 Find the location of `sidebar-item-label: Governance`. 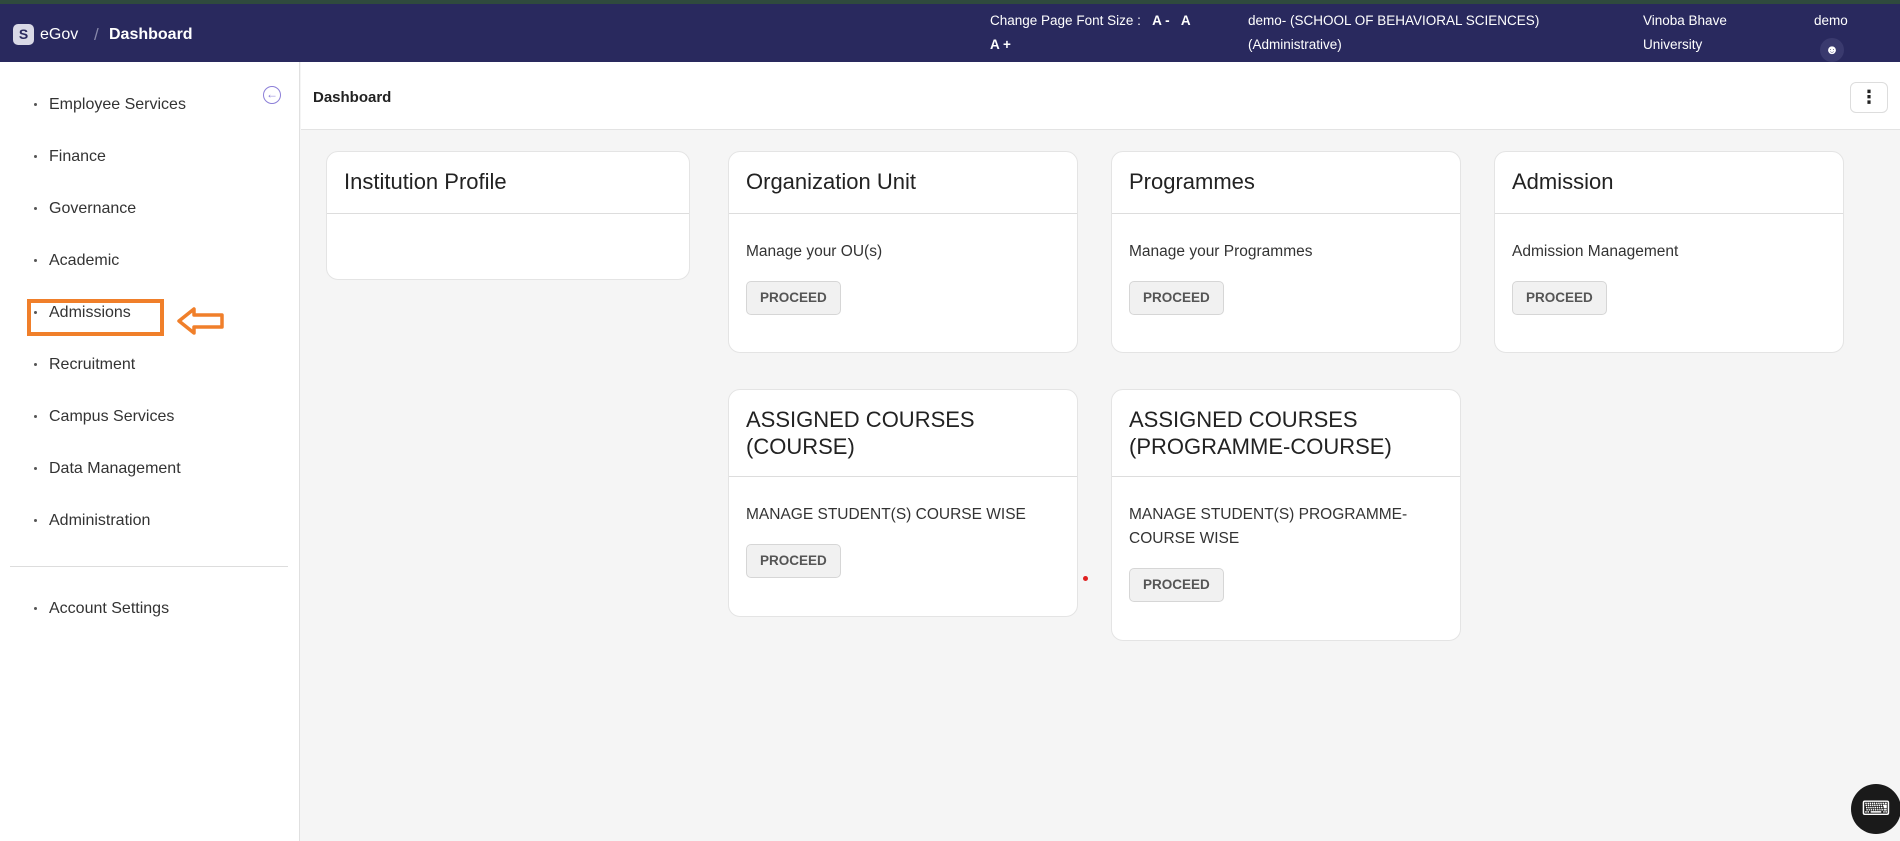

sidebar-item-label: Governance is located at coordinates (93, 208).